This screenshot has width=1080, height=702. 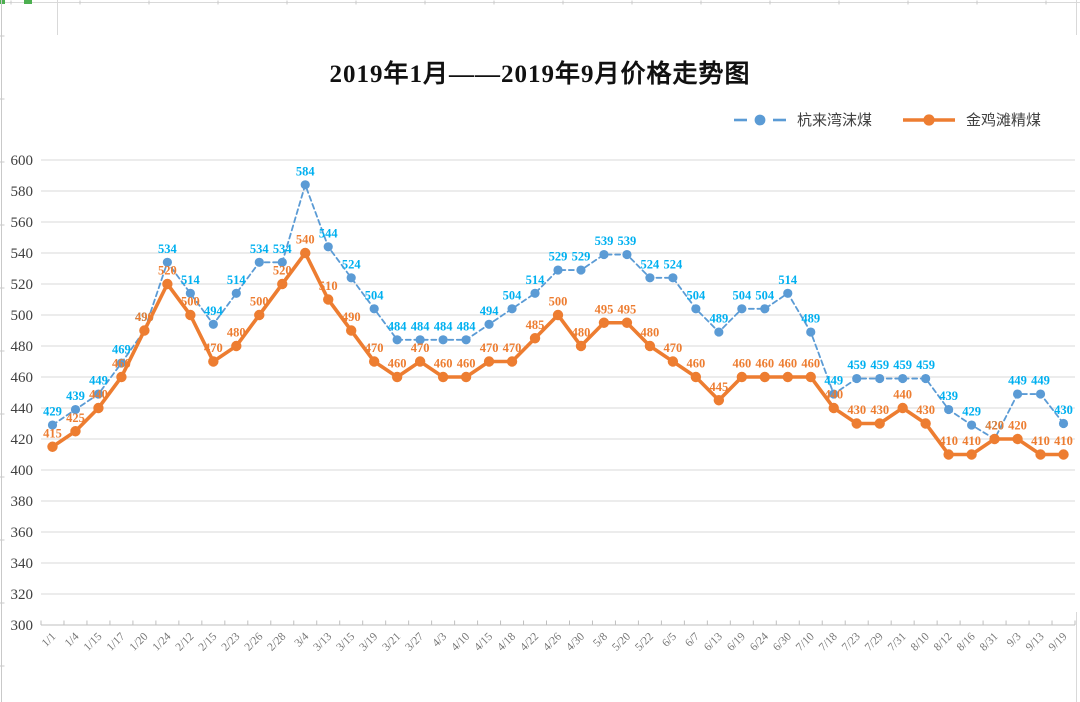 What do you see at coordinates (490, 311) in the screenshot?
I see `svg-text: 494` at bounding box center [490, 311].